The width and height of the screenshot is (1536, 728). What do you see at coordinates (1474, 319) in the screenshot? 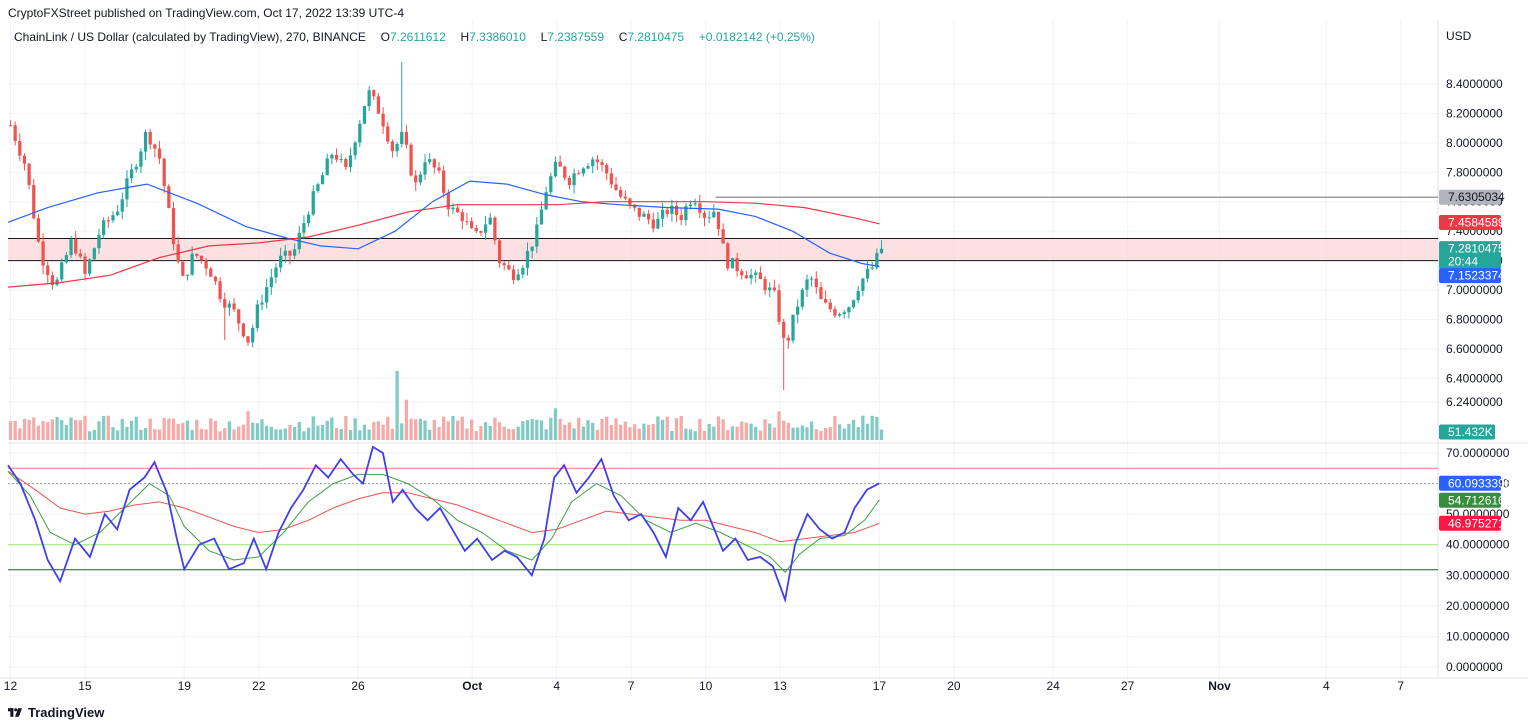
I see `price-tick-8: 6.8000000` at bounding box center [1474, 319].